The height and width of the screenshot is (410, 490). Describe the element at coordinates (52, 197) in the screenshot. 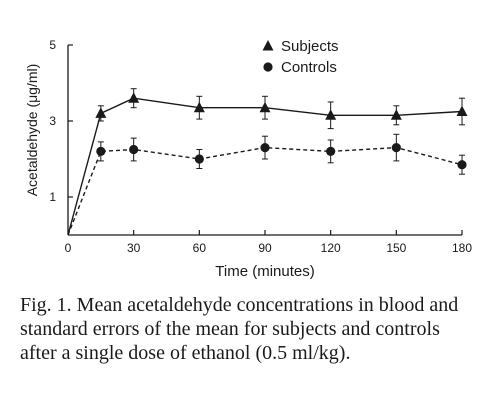

I see `y-tick-label: 1` at that location.